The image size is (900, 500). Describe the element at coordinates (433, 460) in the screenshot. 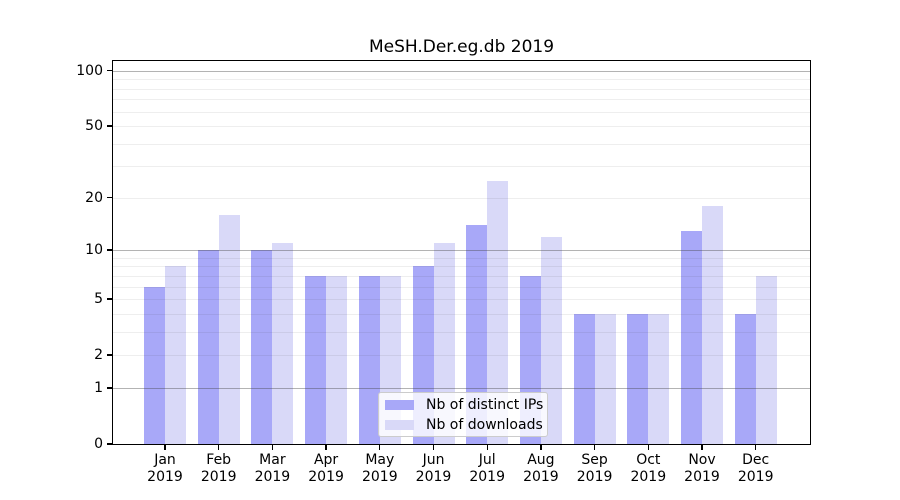

I see `x-label-month: Jun` at that location.